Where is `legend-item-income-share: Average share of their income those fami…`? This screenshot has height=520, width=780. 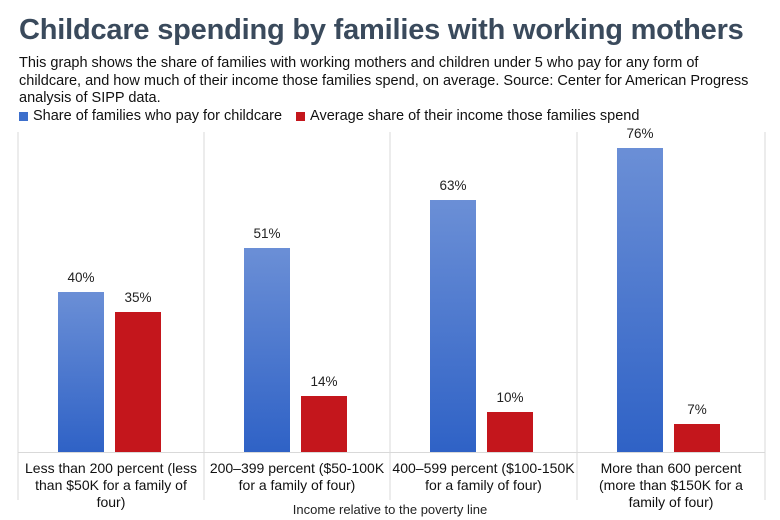
legend-item-income-share: Average share of their income those fami… is located at coordinates (467, 116).